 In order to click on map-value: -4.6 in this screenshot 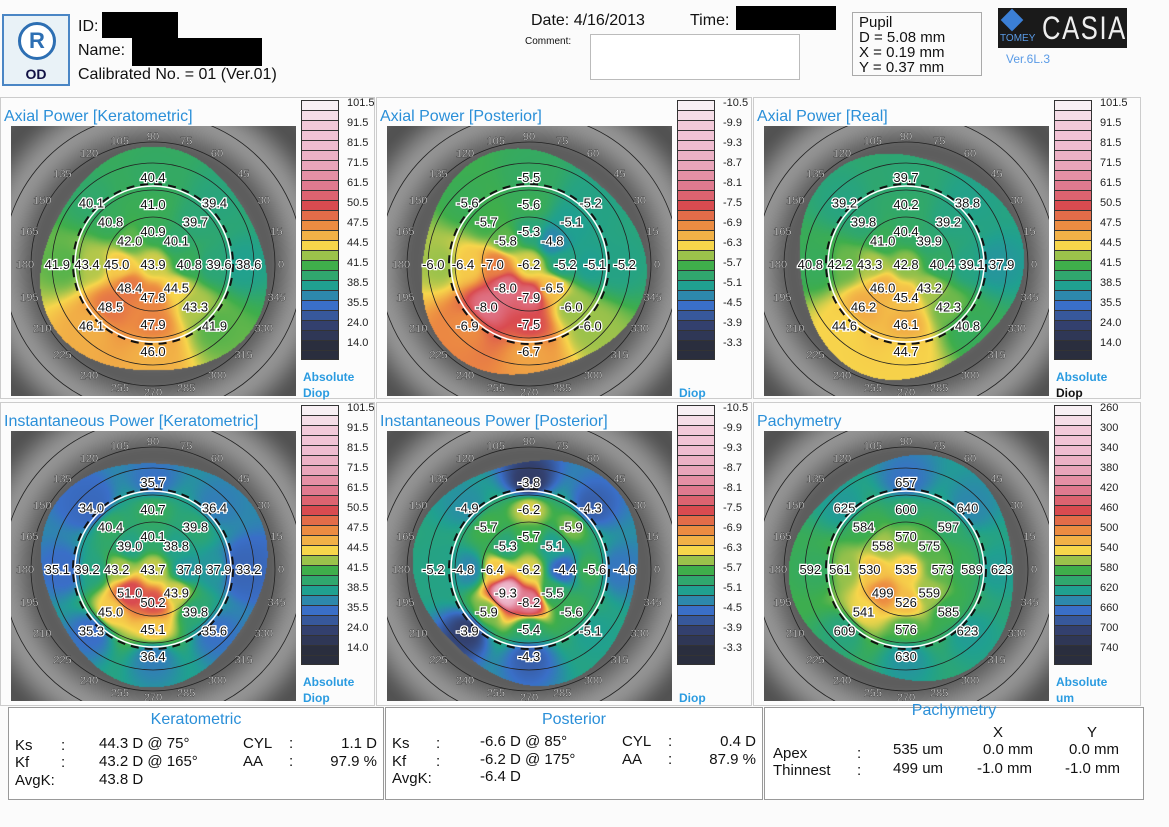, I will do `click(624, 569)`.